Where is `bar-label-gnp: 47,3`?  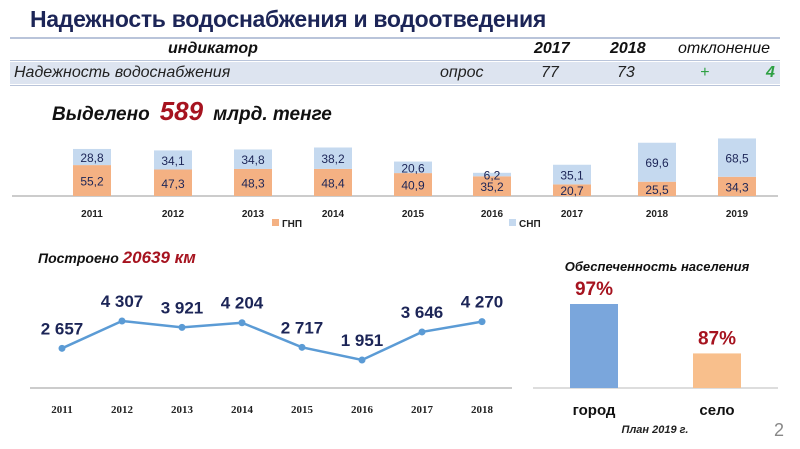 bar-label-gnp: 47,3 is located at coordinates (173, 184).